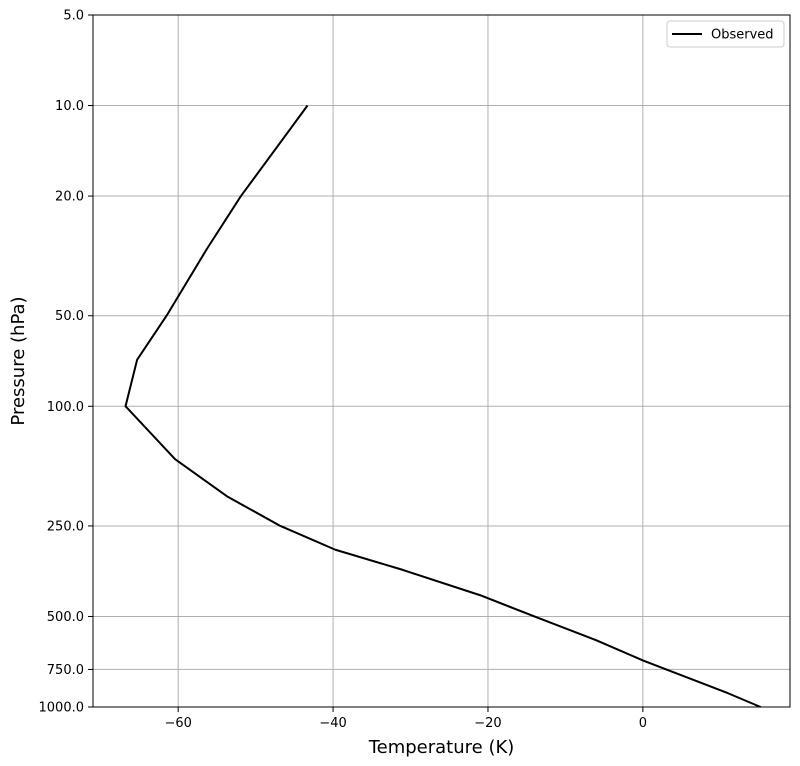 The height and width of the screenshot is (766, 800). Describe the element at coordinates (65, 407) in the screenshot. I see `y-tick-label: 100.0` at that location.